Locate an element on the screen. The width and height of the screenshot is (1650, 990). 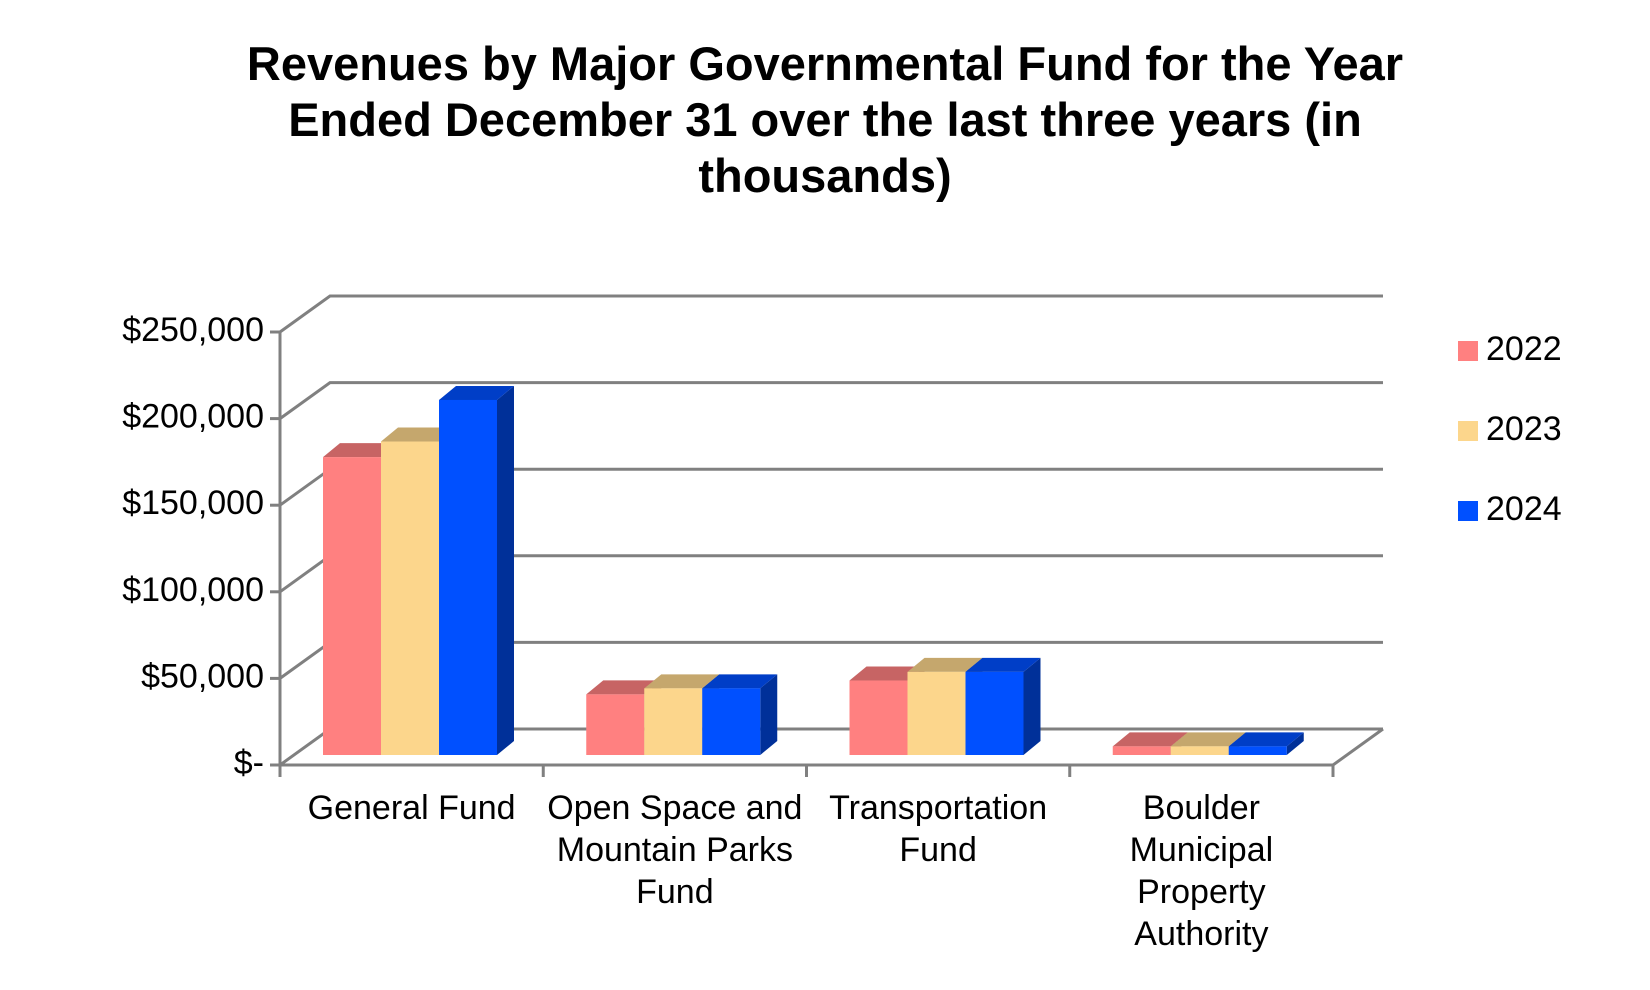
x-tick-label: Boulder Municipal Property Authority is located at coordinates (1202, 871).